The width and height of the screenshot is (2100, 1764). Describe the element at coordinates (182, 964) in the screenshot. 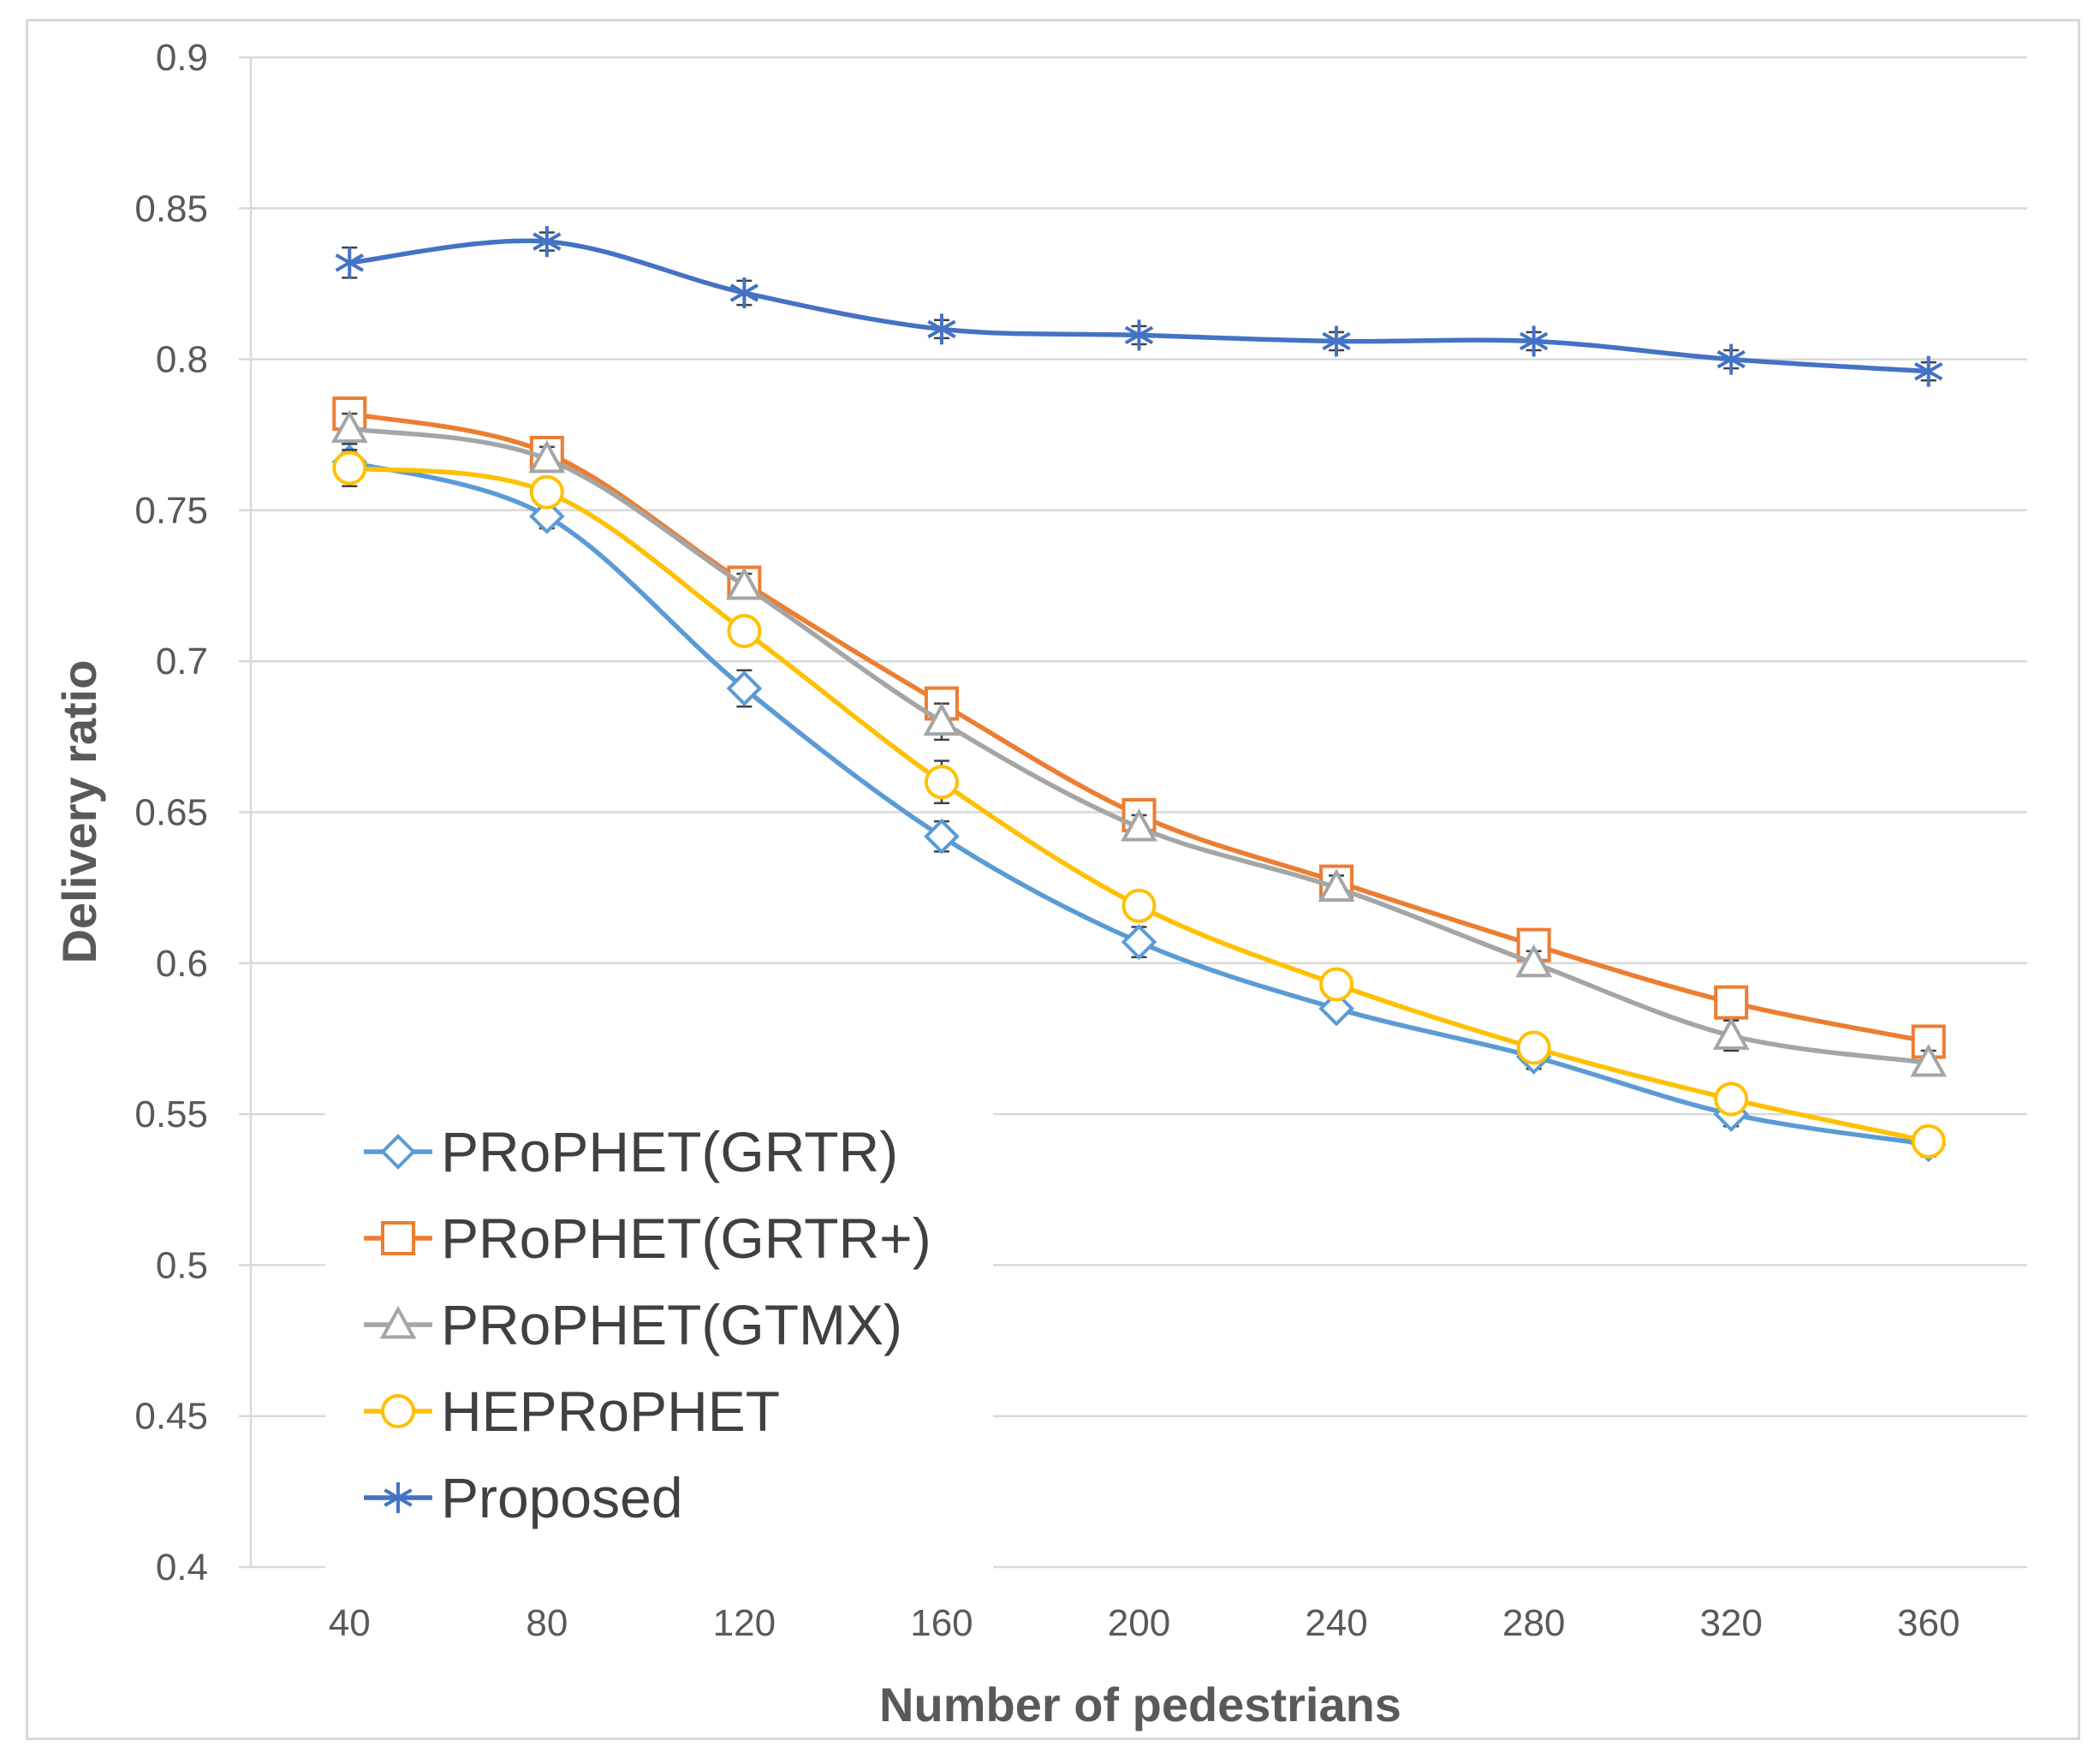

I see `y-tick-label: 0.6` at that location.